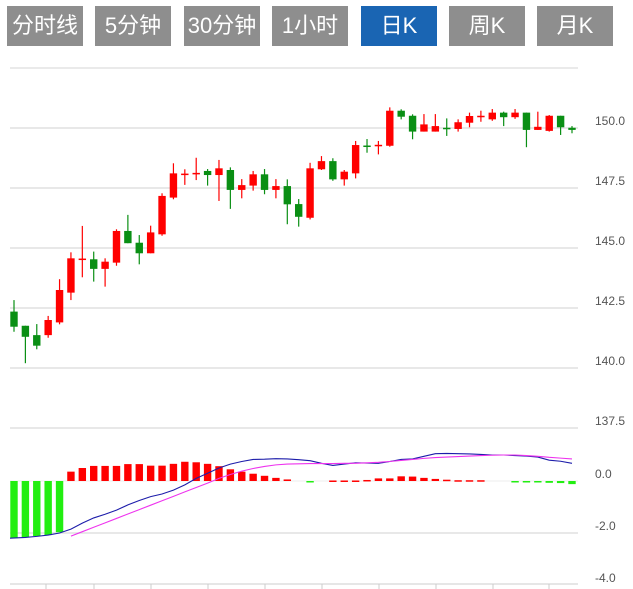 This screenshot has width=633, height=589. I want to click on price-tick-label: 140.0, so click(610, 361).